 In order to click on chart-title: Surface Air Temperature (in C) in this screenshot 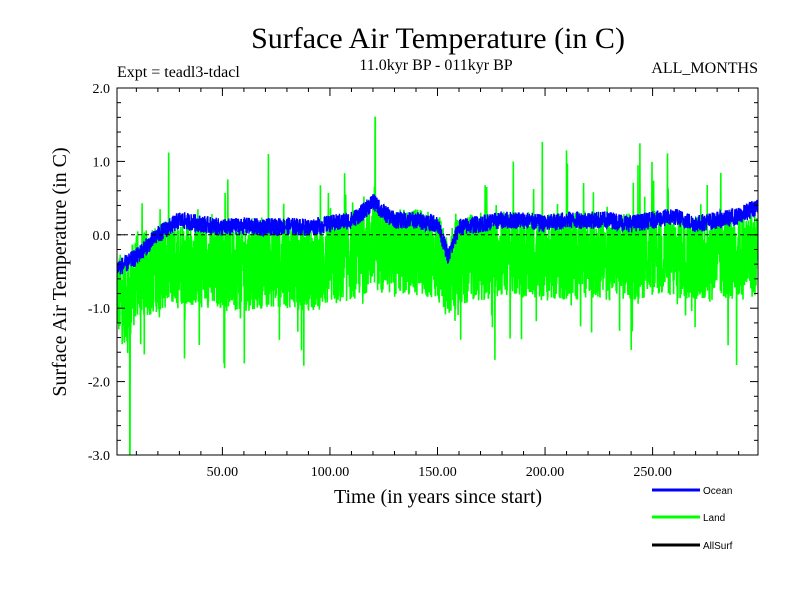, I will do `click(438, 38)`.